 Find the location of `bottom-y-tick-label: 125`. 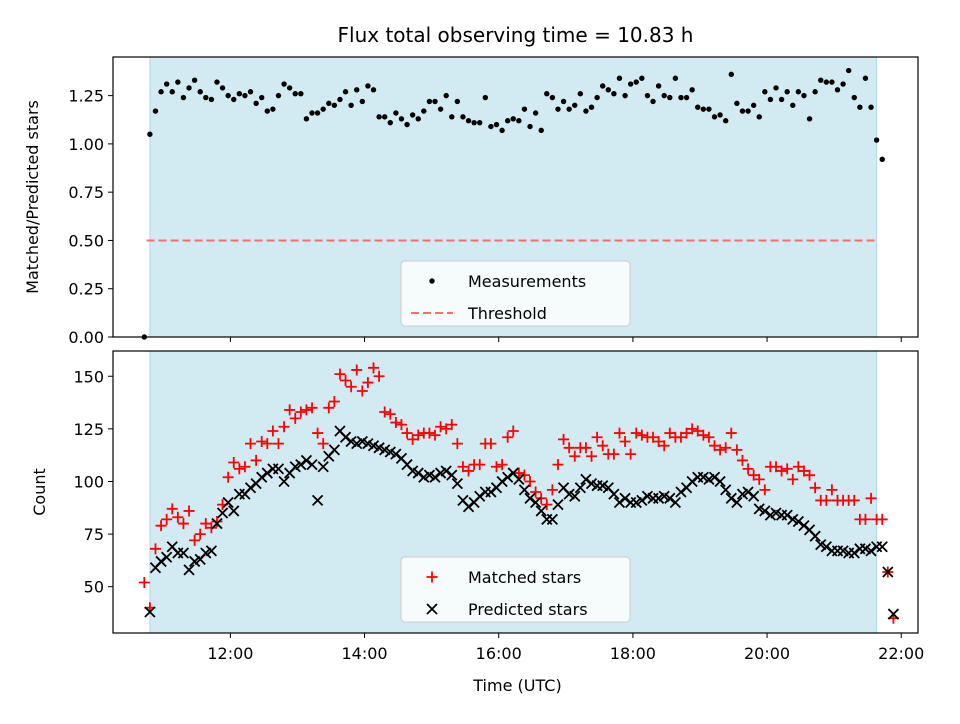

bottom-y-tick-label: 125 is located at coordinates (88, 429).